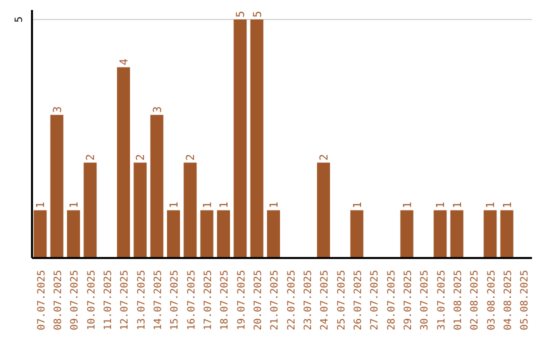  What do you see at coordinates (275, 300) in the screenshot?
I see `x-tick-label: 21.07.2025` at bounding box center [275, 300].